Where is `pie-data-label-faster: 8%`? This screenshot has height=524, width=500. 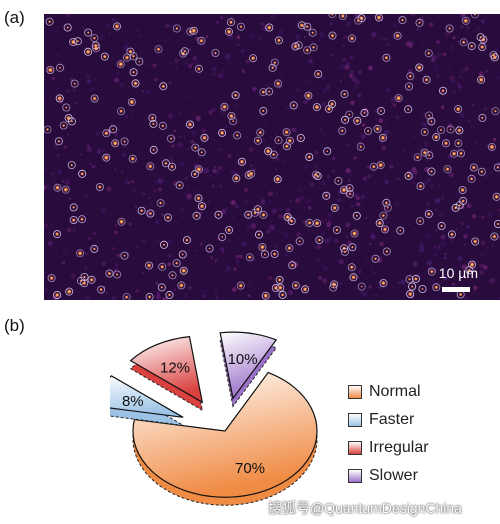
pie-data-label-faster: 8% is located at coordinates (133, 401).